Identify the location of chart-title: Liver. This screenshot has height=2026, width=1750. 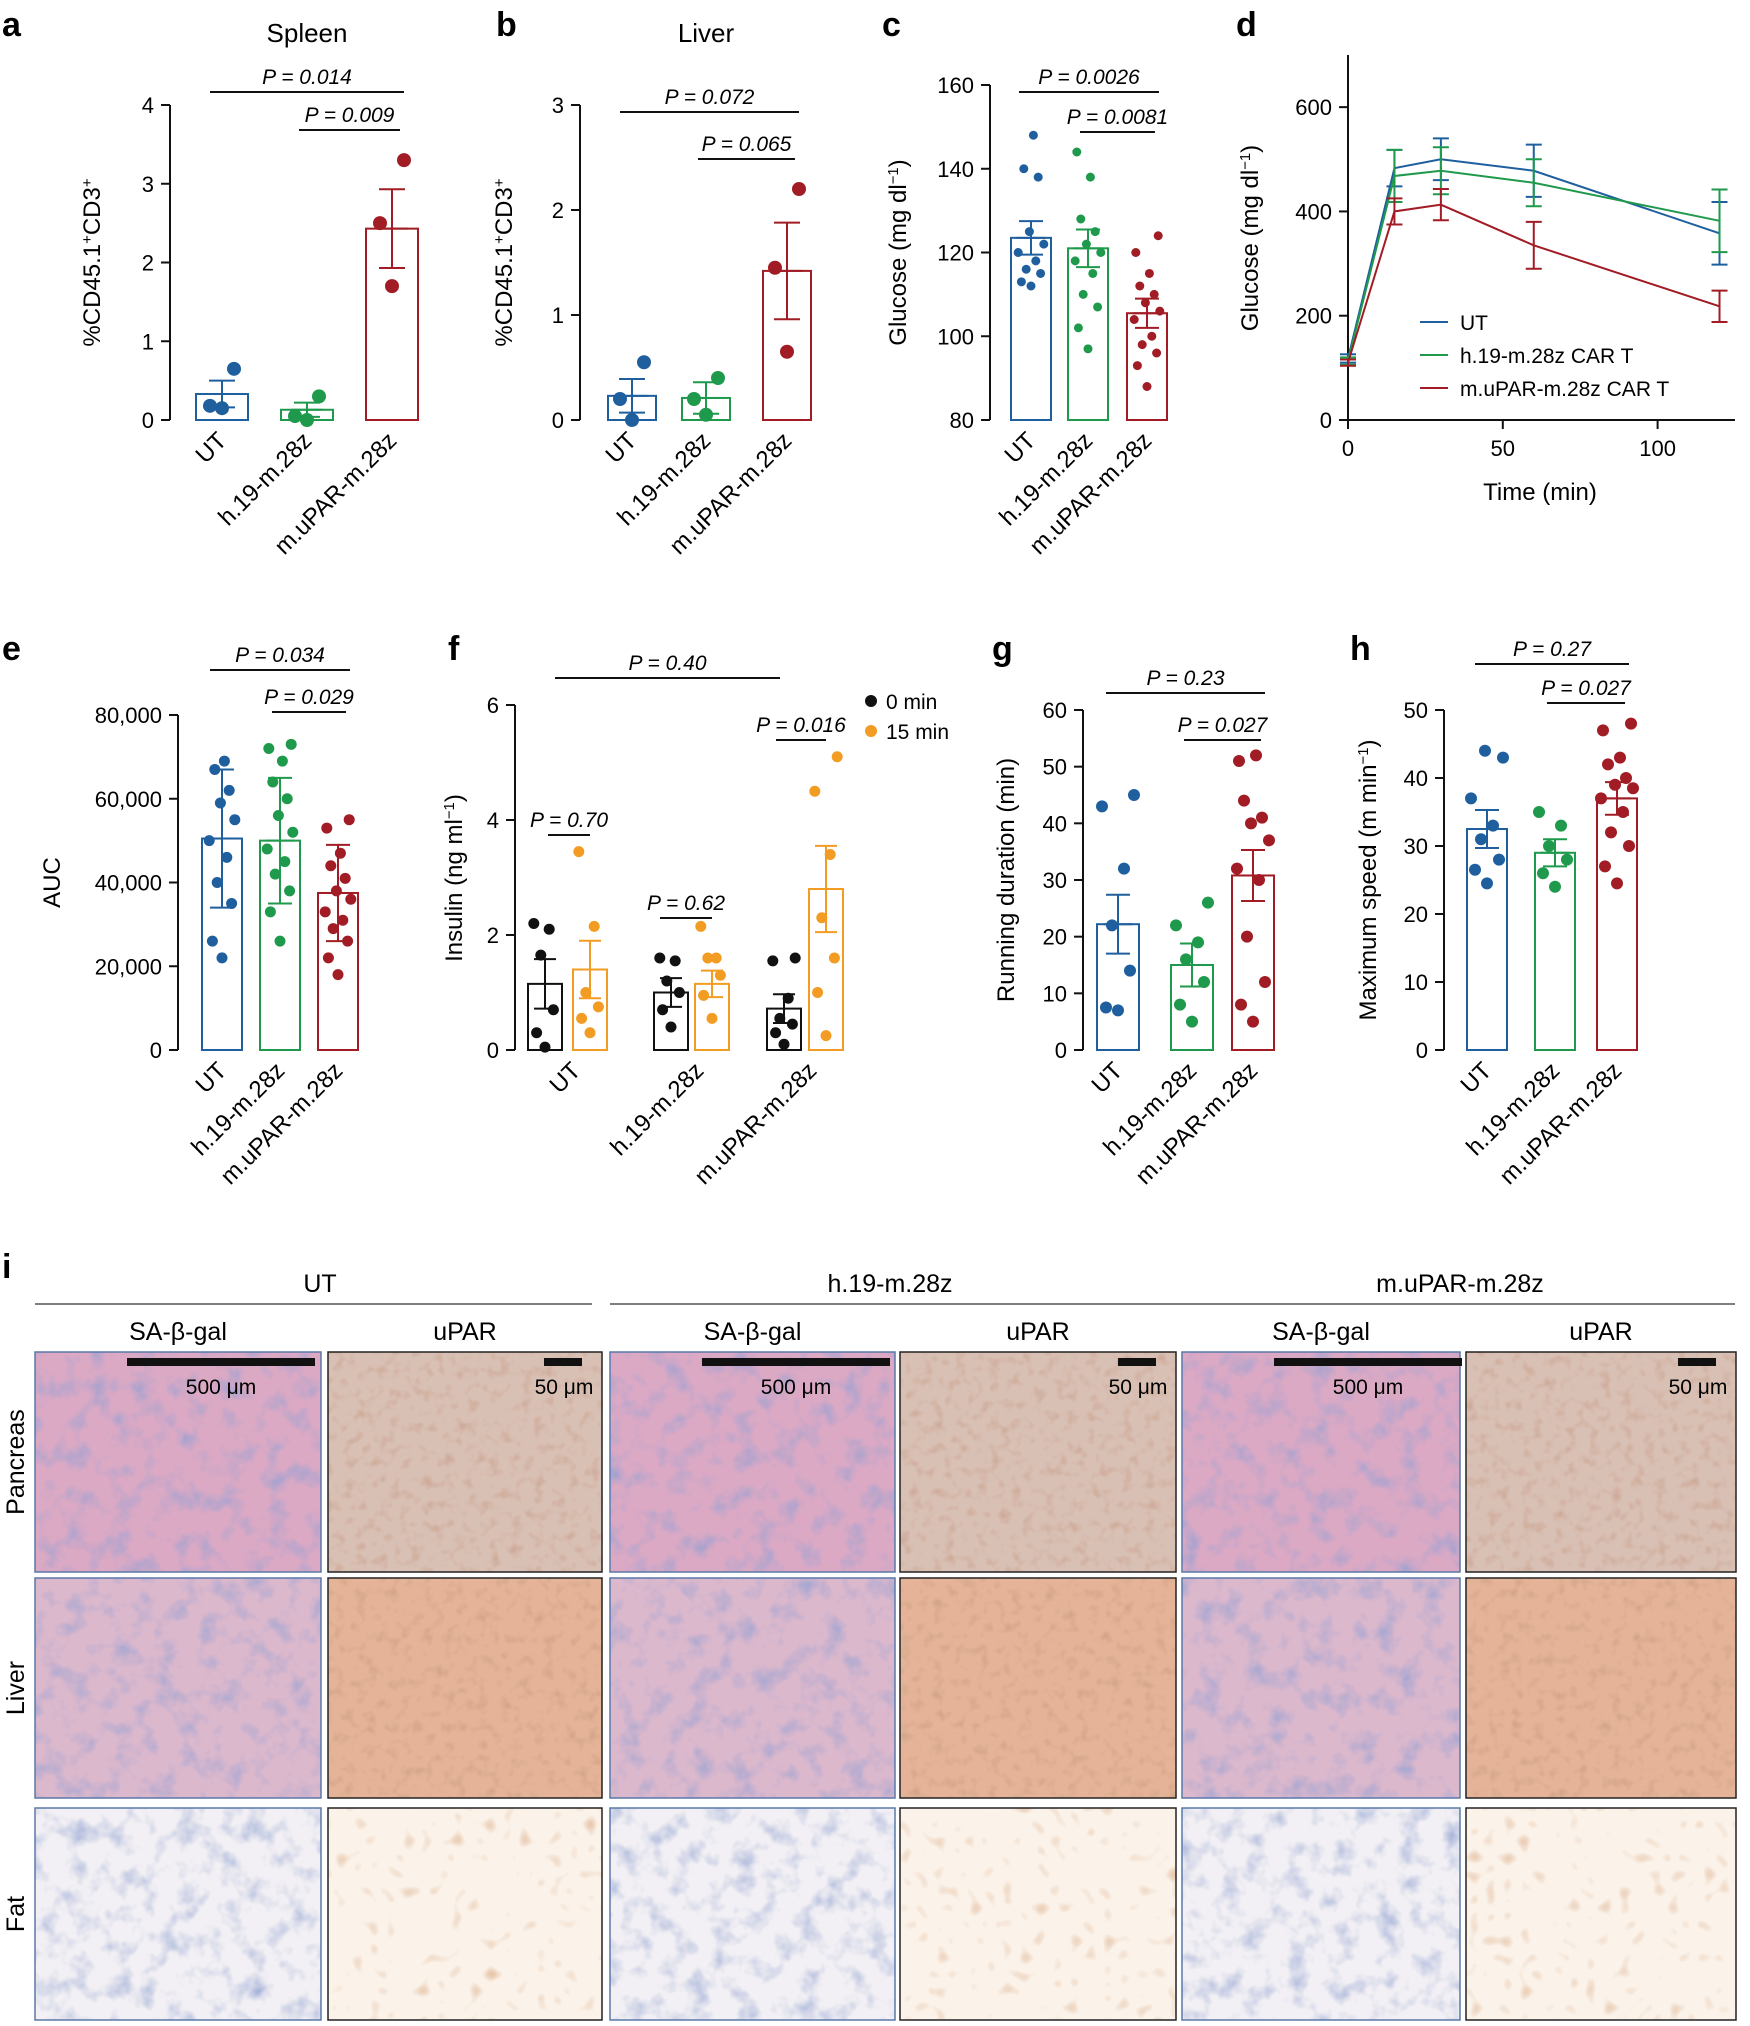
(706, 33).